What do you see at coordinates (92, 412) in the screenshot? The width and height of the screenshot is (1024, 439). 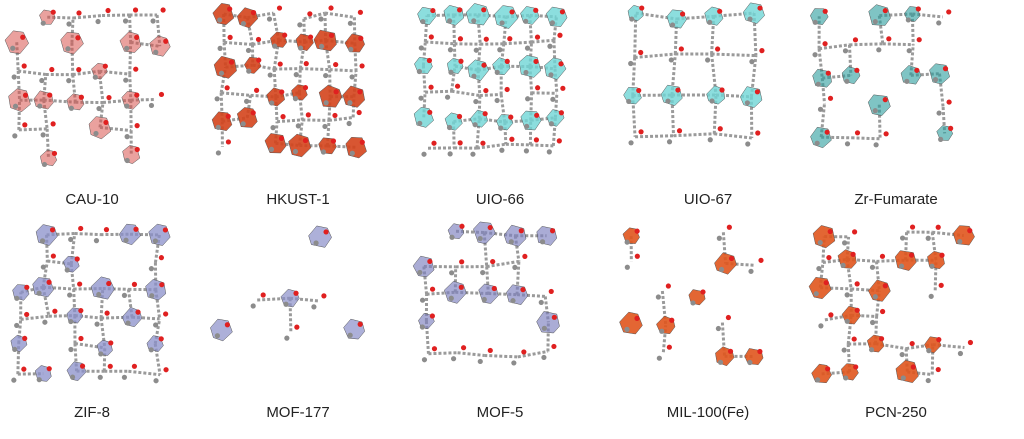 I see `structure-label: ZIF-8` at bounding box center [92, 412].